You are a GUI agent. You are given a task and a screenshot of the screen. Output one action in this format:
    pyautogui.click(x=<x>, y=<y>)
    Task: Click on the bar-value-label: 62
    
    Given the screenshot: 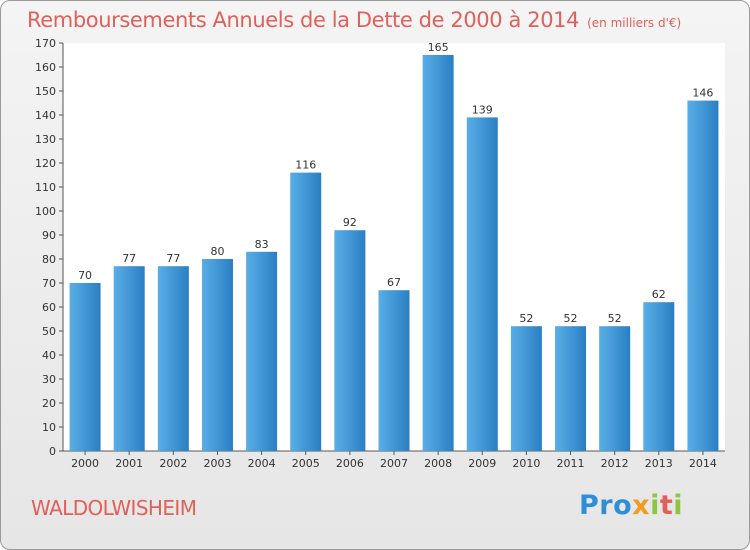 What is the action you would take?
    pyautogui.click(x=659, y=294)
    